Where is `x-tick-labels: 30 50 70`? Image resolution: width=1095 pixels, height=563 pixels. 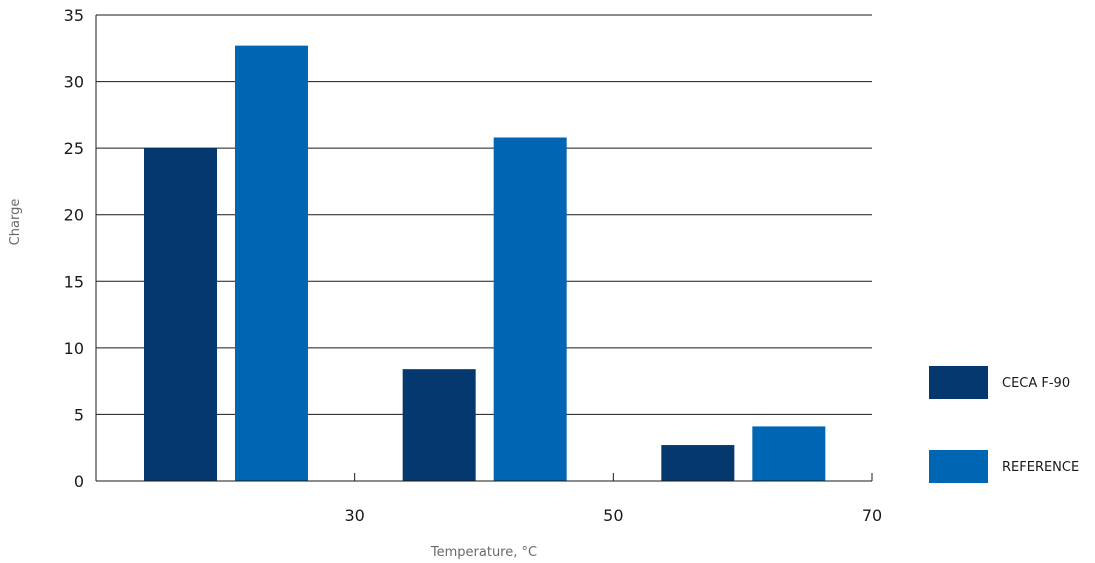 x-tick-labels: 30 50 70 is located at coordinates (613, 515).